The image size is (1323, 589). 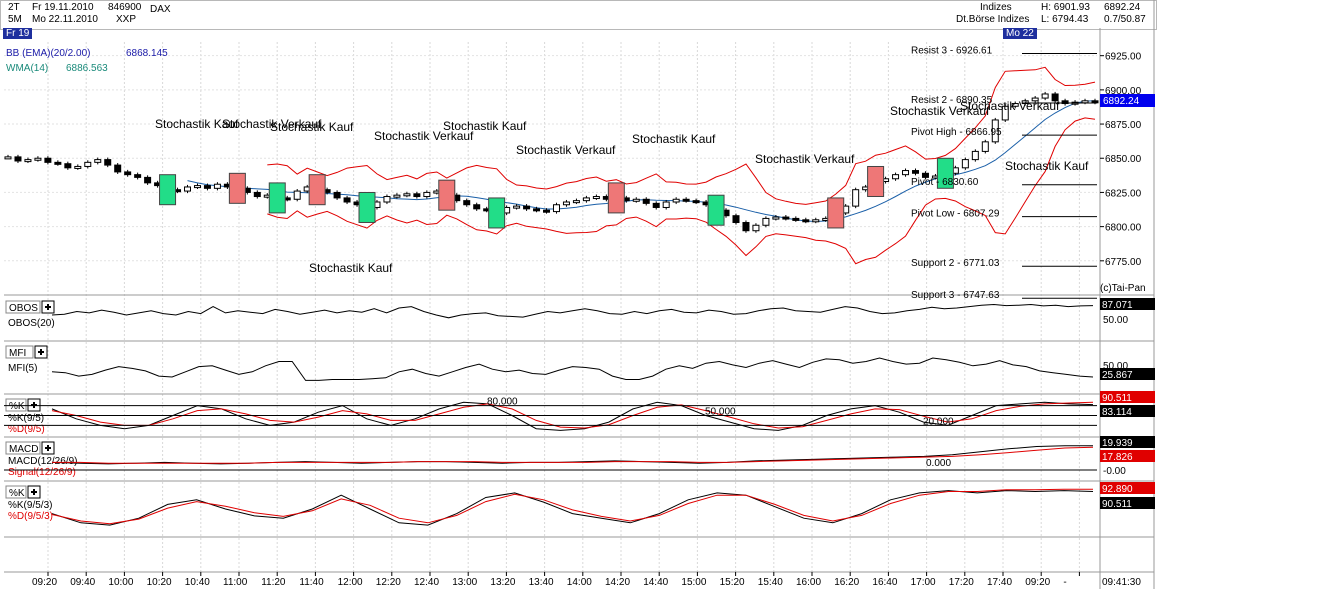 I want to click on date-to: Mo 22.11.2010, so click(x=65, y=19).